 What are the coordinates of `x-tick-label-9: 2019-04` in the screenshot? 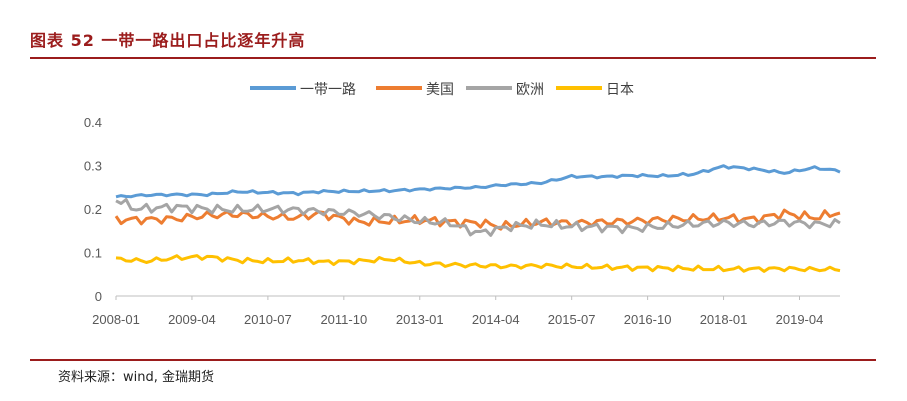 It's located at (800, 319).